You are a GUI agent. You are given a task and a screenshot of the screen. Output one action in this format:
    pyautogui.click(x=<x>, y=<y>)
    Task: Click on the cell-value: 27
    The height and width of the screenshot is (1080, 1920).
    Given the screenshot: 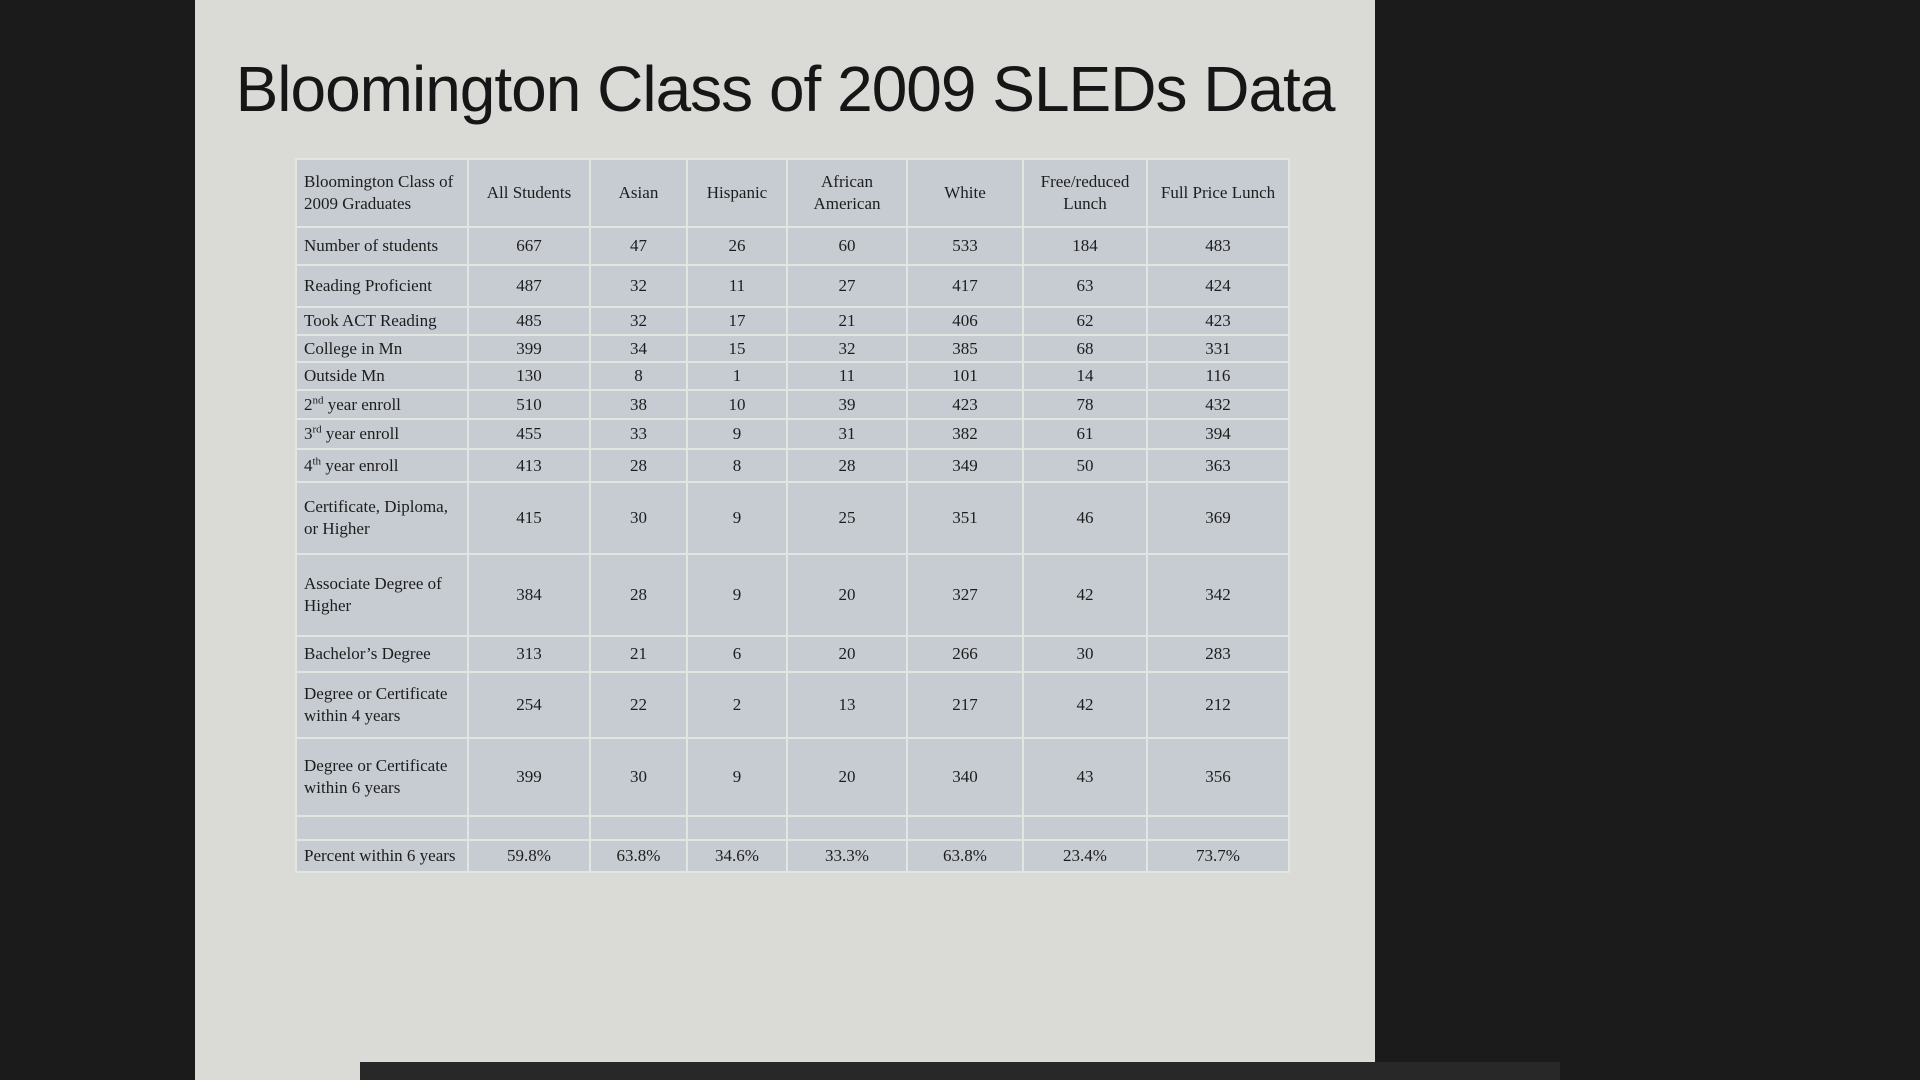 What is the action you would take?
    pyautogui.click(x=847, y=286)
    